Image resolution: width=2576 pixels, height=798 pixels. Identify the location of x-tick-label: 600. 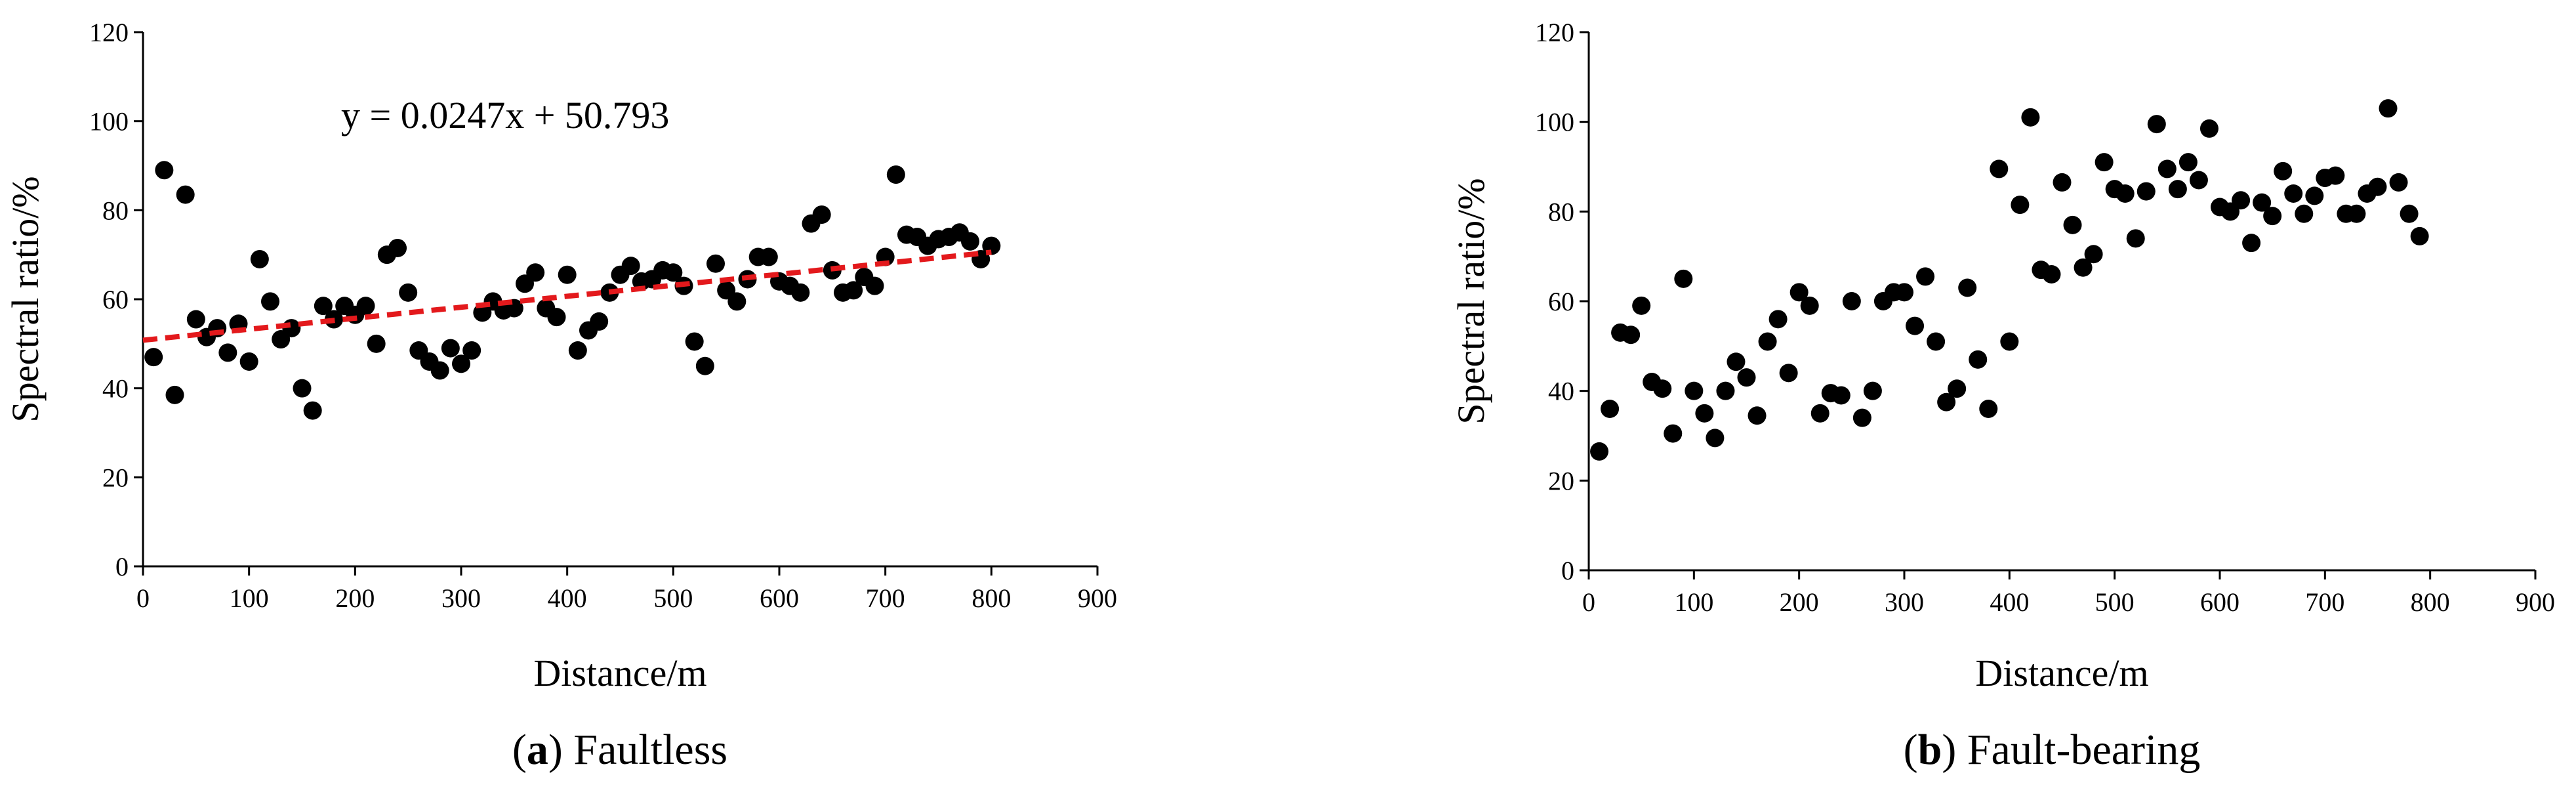
(2219, 602).